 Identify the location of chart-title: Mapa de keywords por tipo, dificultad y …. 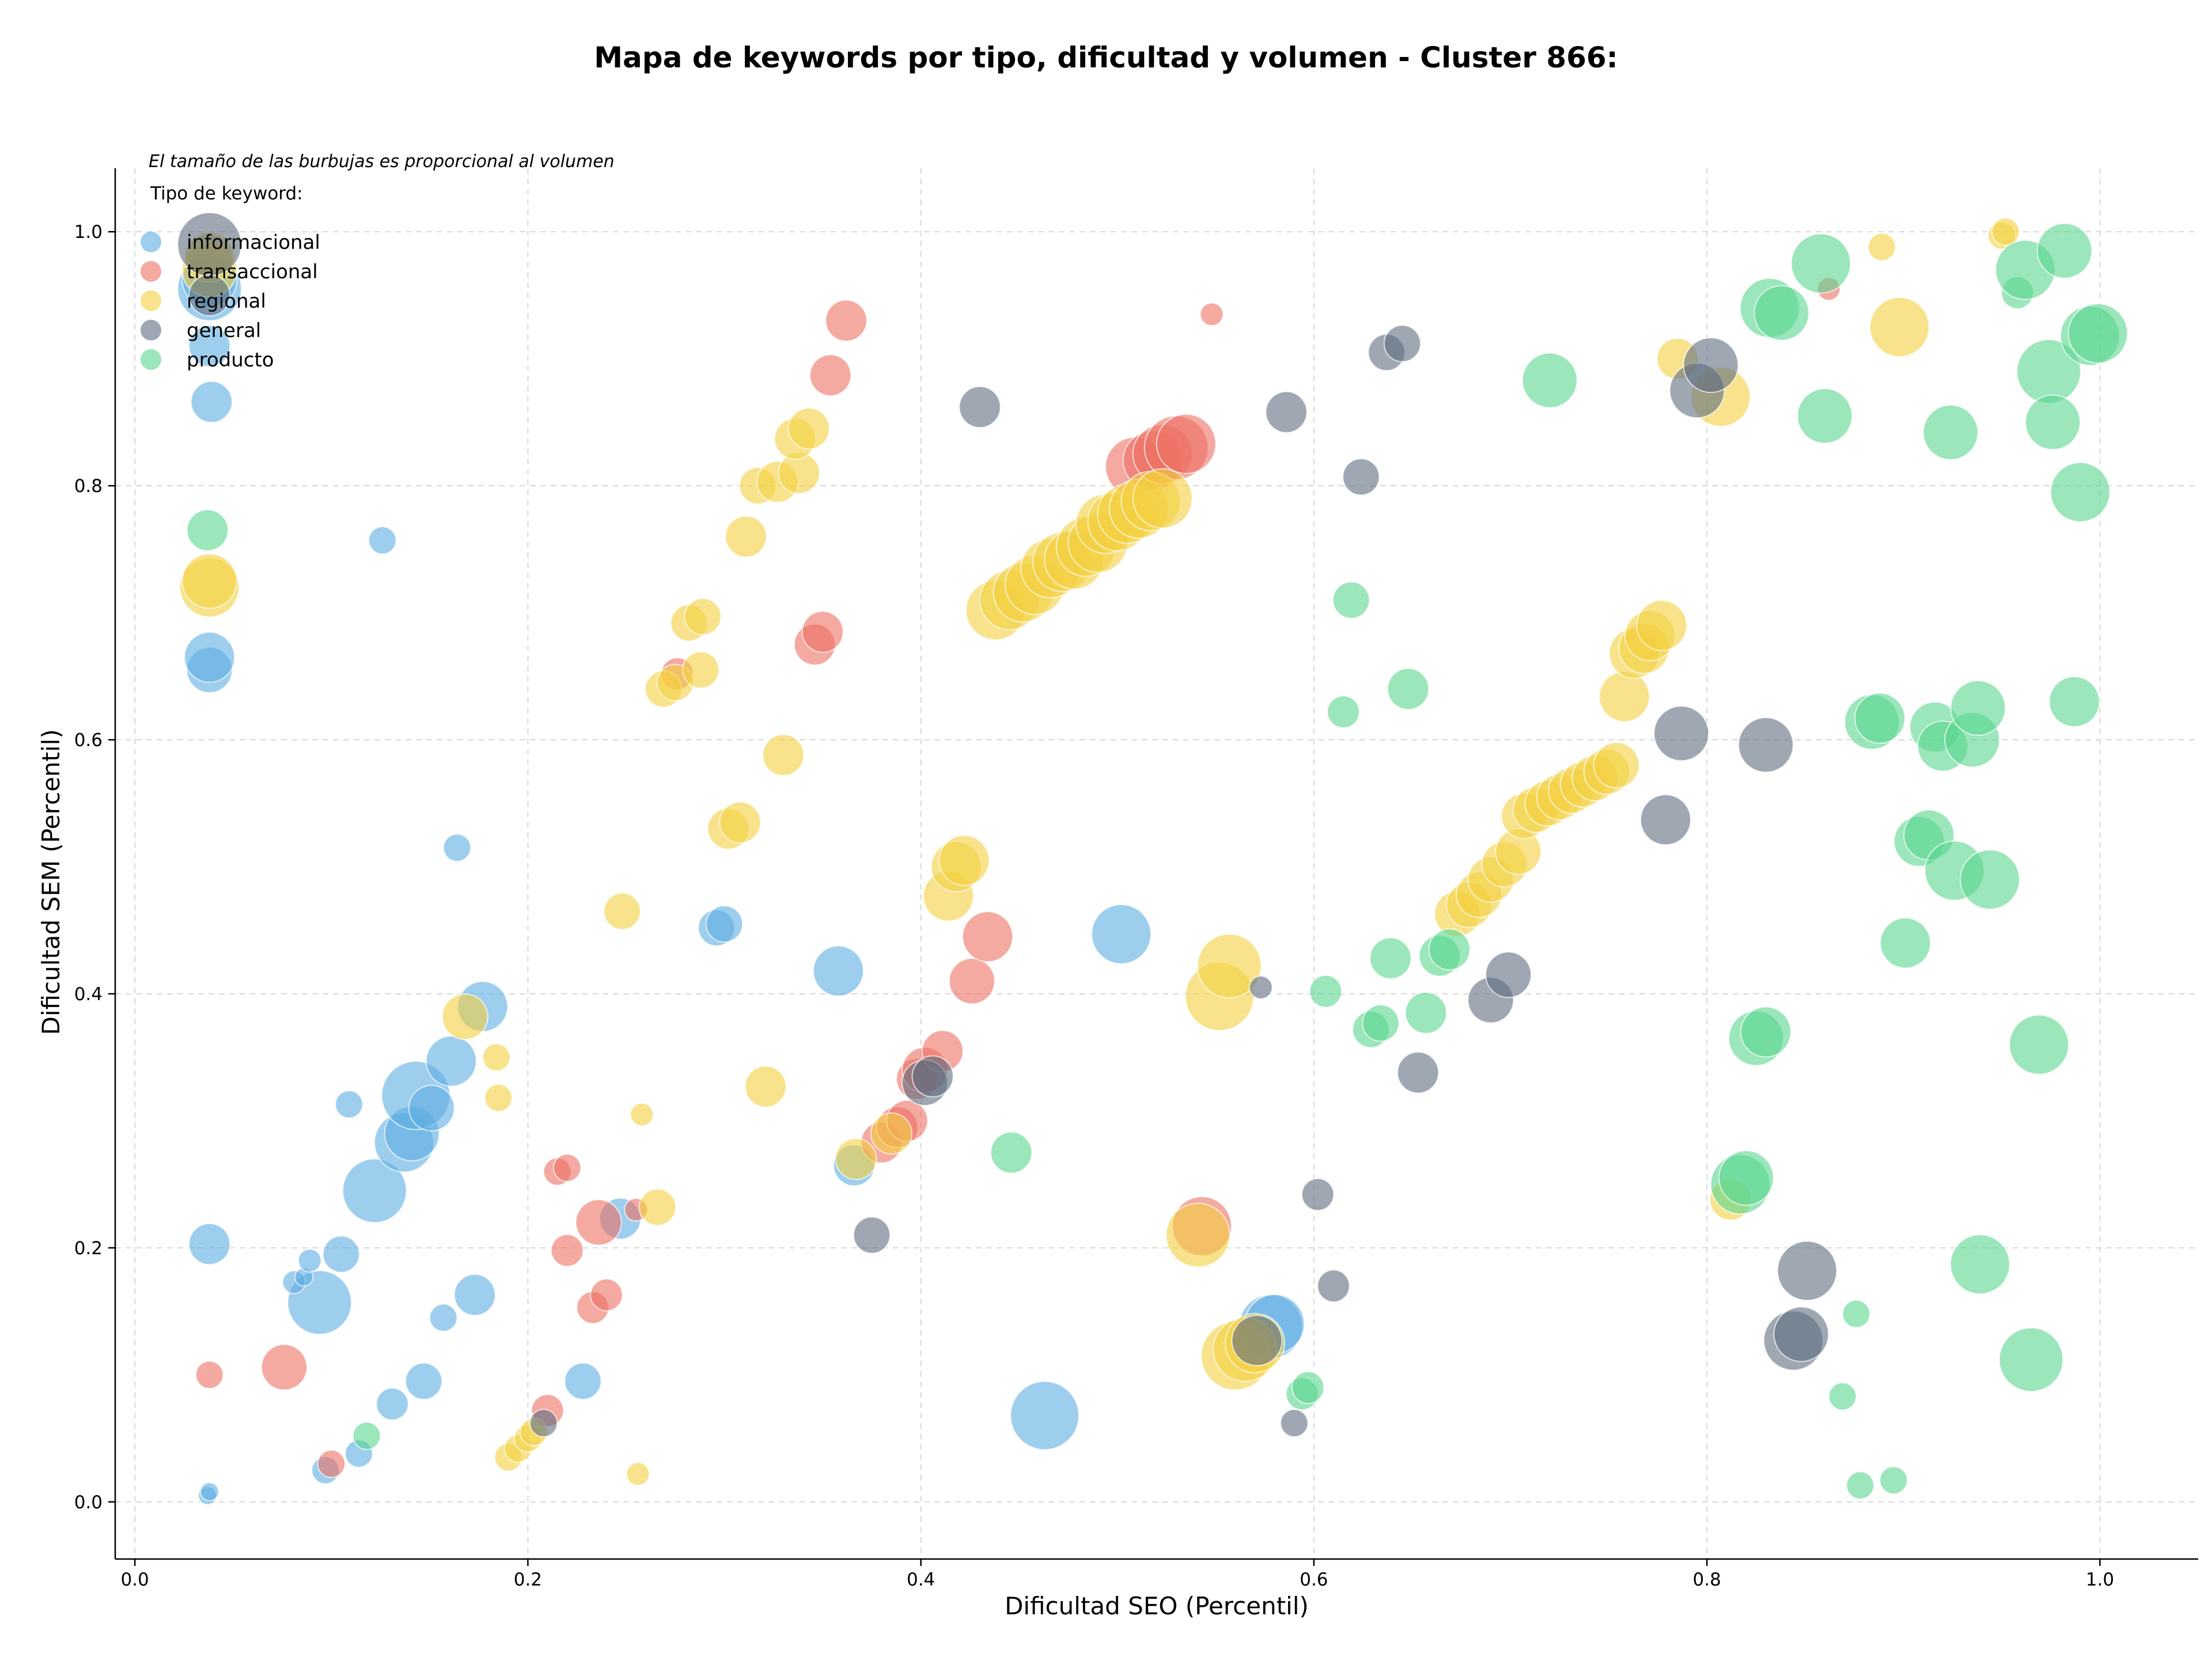
(1106, 57).